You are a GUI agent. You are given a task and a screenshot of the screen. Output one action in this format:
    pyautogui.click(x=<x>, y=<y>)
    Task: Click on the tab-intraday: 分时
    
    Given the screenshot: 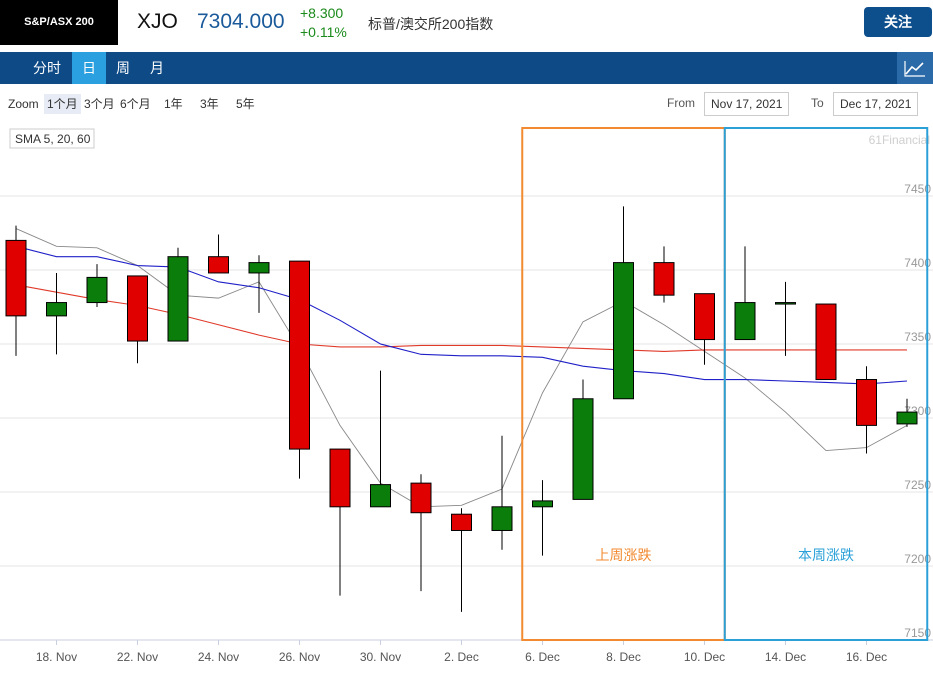 What is the action you would take?
    pyautogui.click(x=47, y=68)
    